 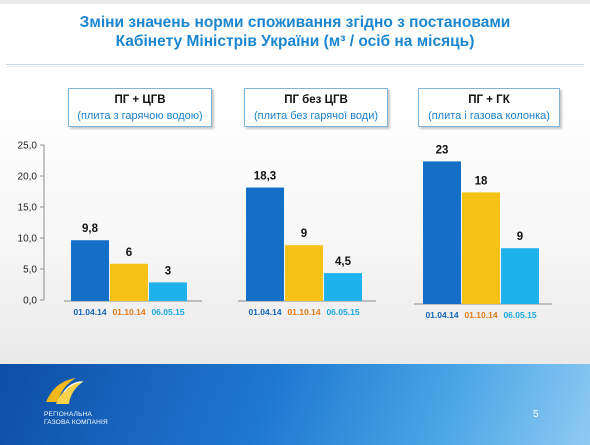 What do you see at coordinates (28, 177) in the screenshot?
I see `y-tick-label: 20,0` at bounding box center [28, 177].